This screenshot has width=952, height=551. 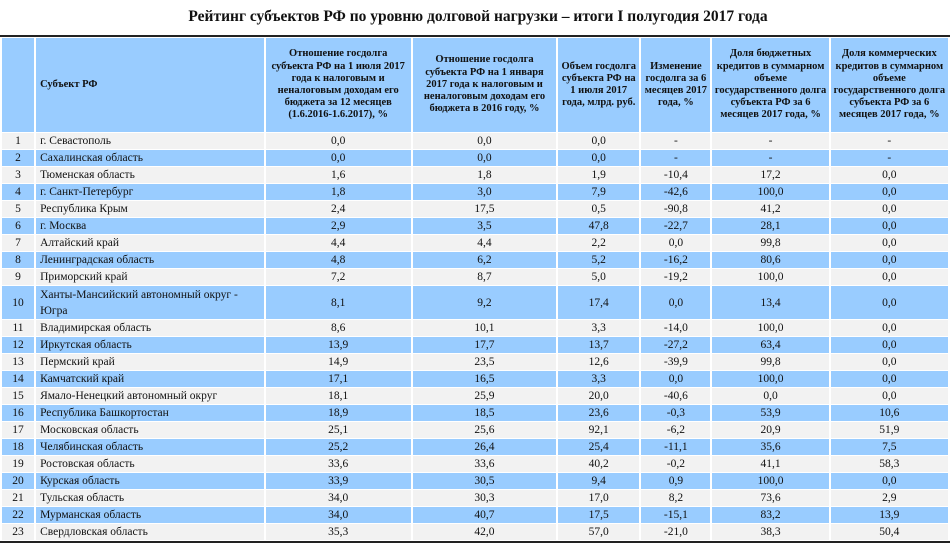 I want to click on table-row: 2 Сахалинская область 0,0 0,0 0,0- - -, so click(x=475, y=158).